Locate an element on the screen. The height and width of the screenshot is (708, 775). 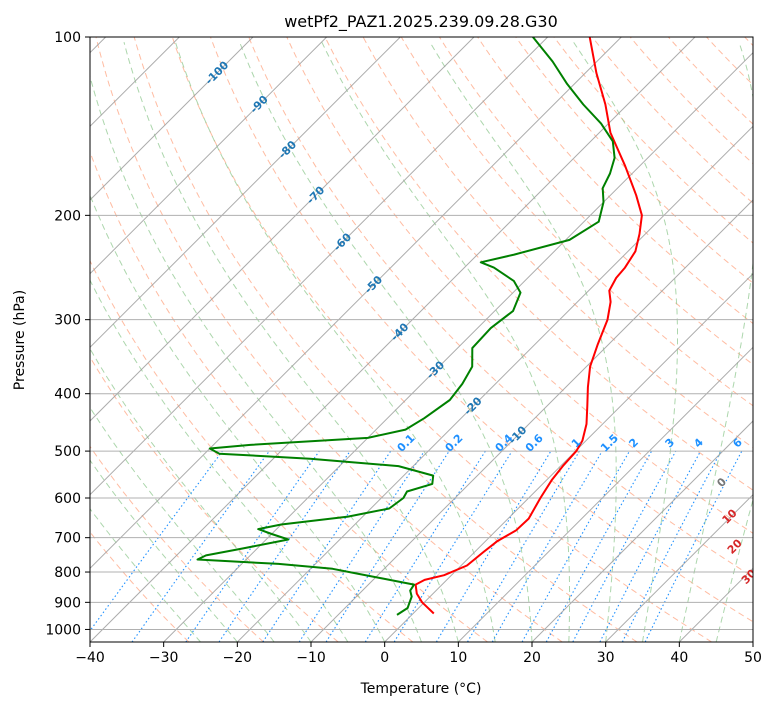
y-tick-label: 200 is located at coordinates (67, 216).